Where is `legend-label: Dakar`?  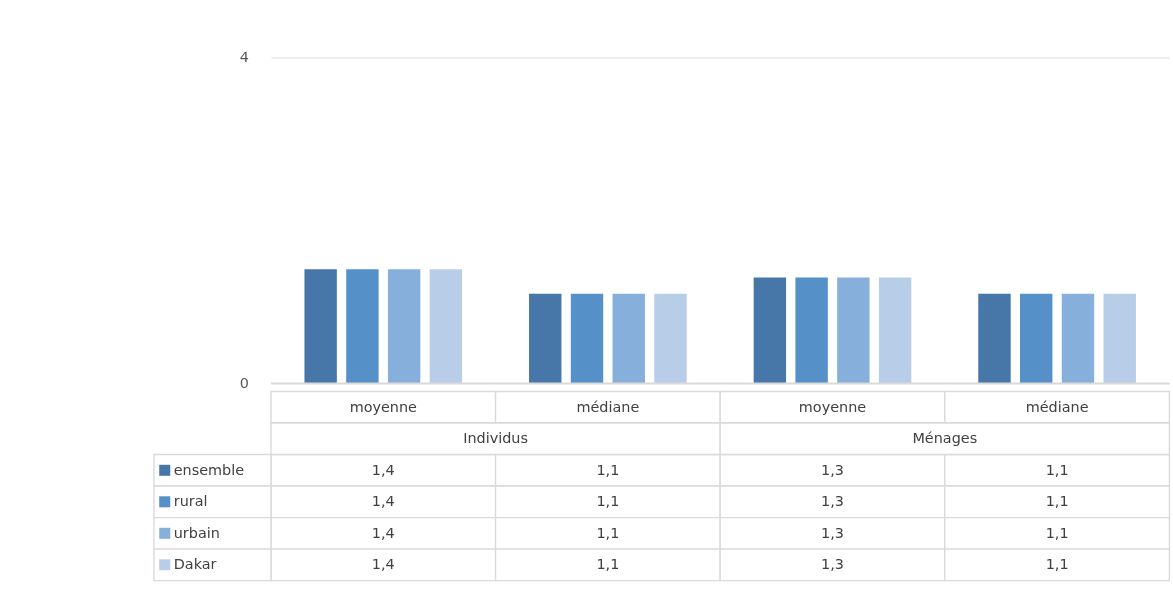
legend-label: Dakar is located at coordinates (195, 564).